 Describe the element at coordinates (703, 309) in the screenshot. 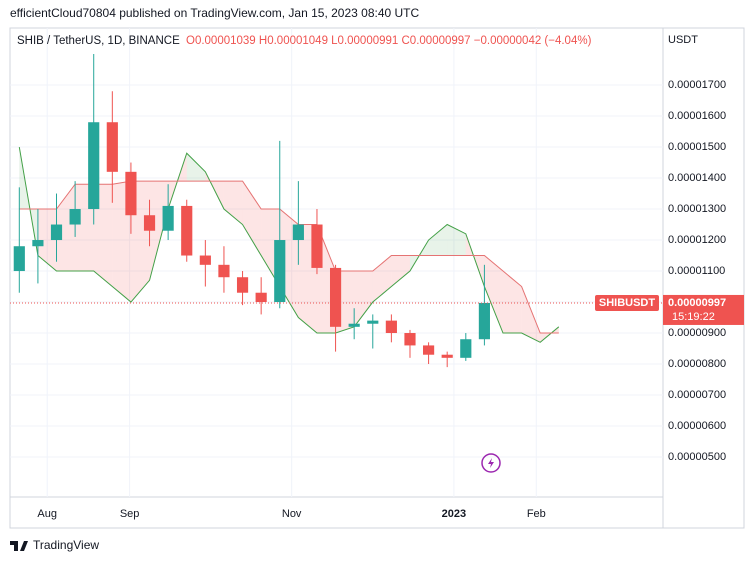

I see `price-badge` at that location.